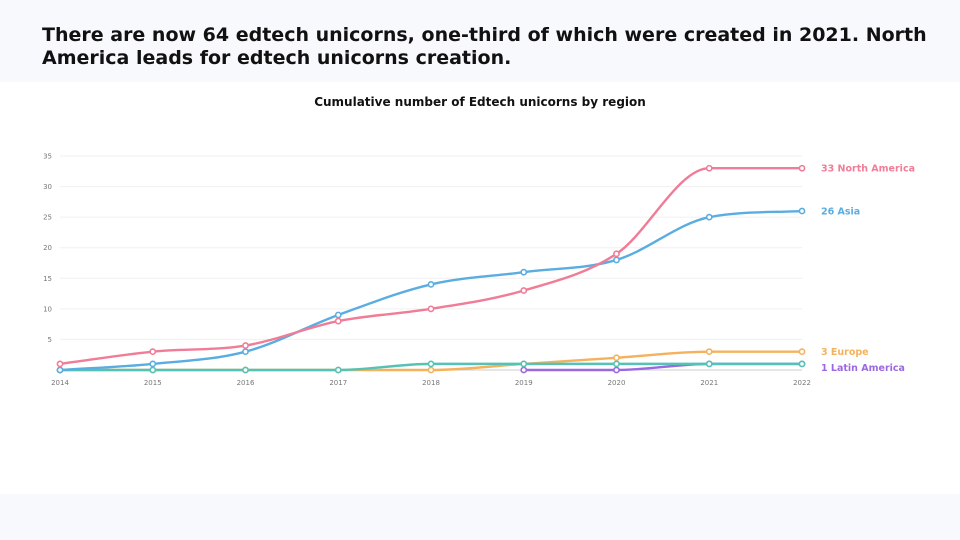 This screenshot has height=540, width=960. Describe the element at coordinates (863, 368) in the screenshot. I see `end-label-latin-america: 1 Latin America` at that location.